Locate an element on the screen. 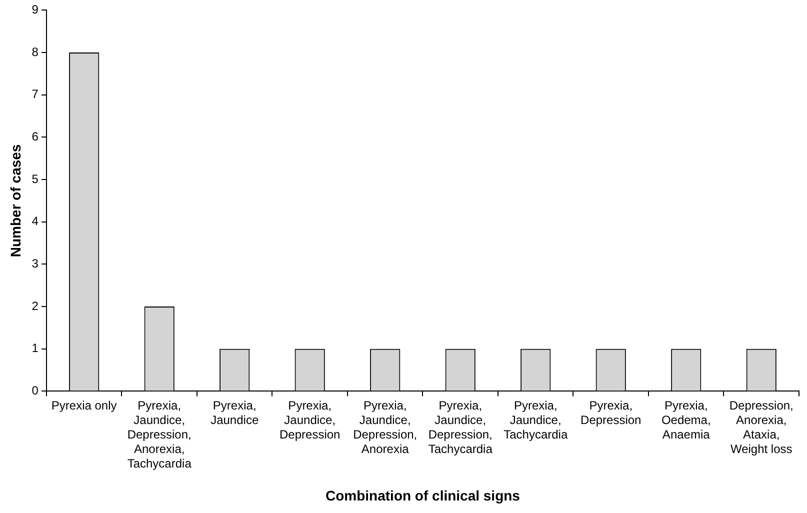 The image size is (807, 513). y-tick-label: 9 is located at coordinates (35, 9).